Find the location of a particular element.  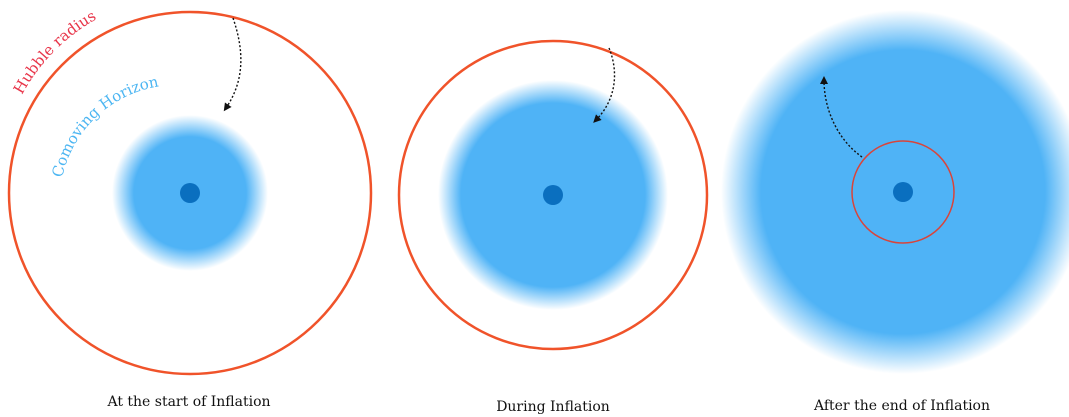

hubble-radius-circle is located at coordinates (903, 192).